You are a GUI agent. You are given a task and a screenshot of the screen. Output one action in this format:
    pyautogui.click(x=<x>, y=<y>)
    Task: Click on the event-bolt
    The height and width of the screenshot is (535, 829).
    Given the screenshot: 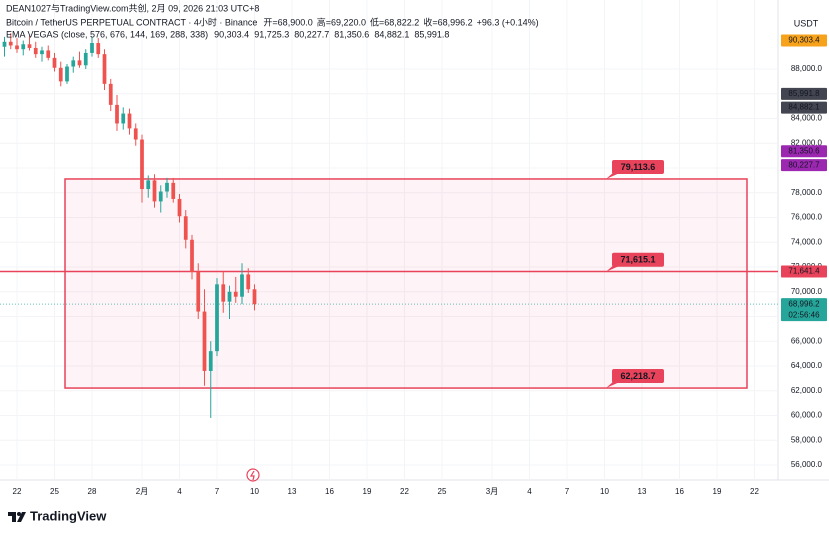 What is the action you would take?
    pyautogui.click(x=252, y=475)
    